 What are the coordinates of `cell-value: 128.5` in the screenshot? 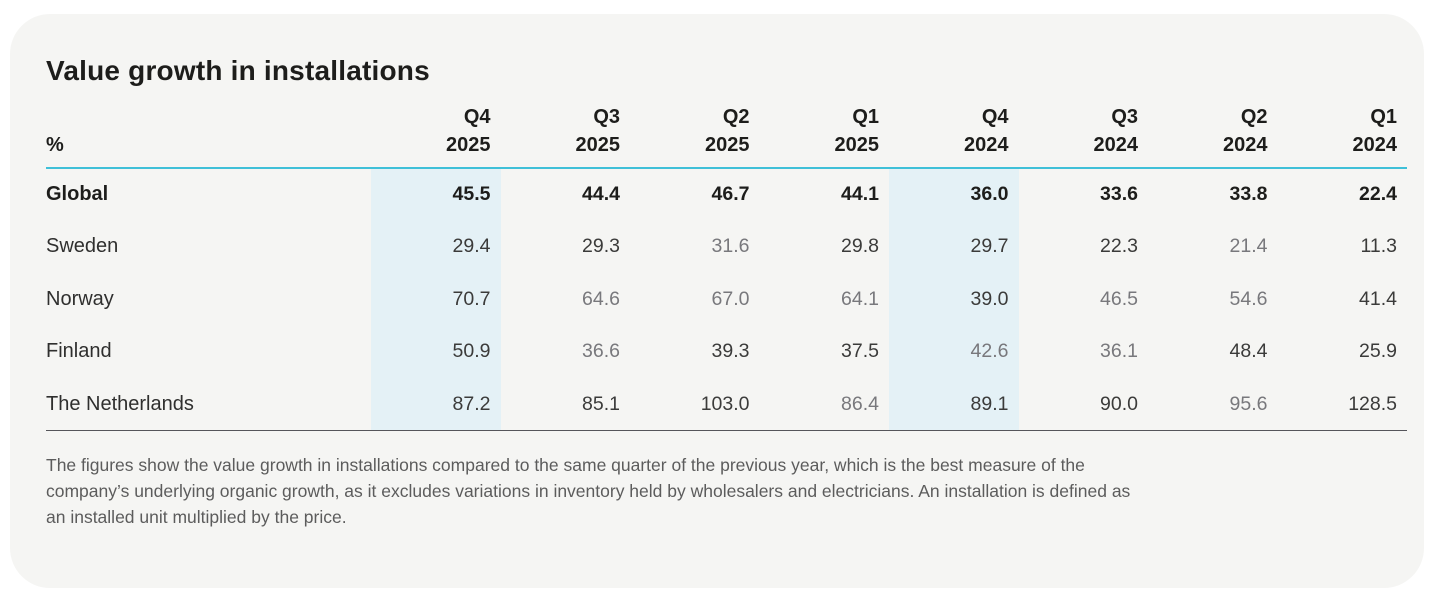 It's located at (1342, 404).